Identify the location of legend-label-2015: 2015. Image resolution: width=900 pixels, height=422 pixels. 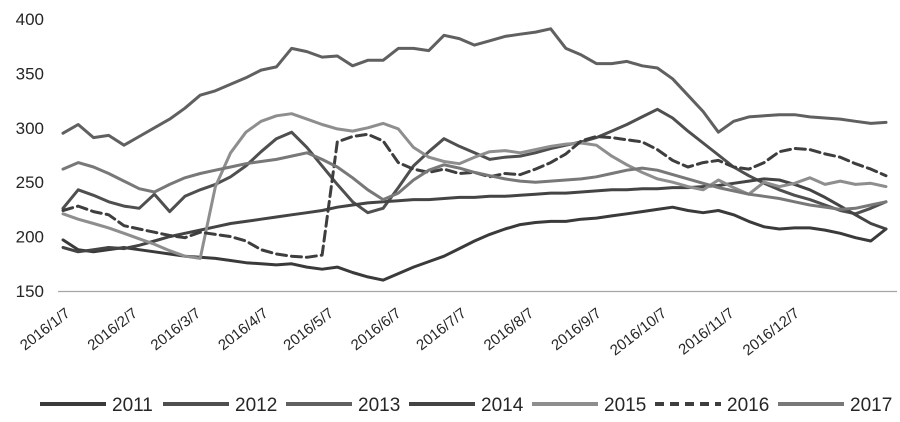
(625, 405).